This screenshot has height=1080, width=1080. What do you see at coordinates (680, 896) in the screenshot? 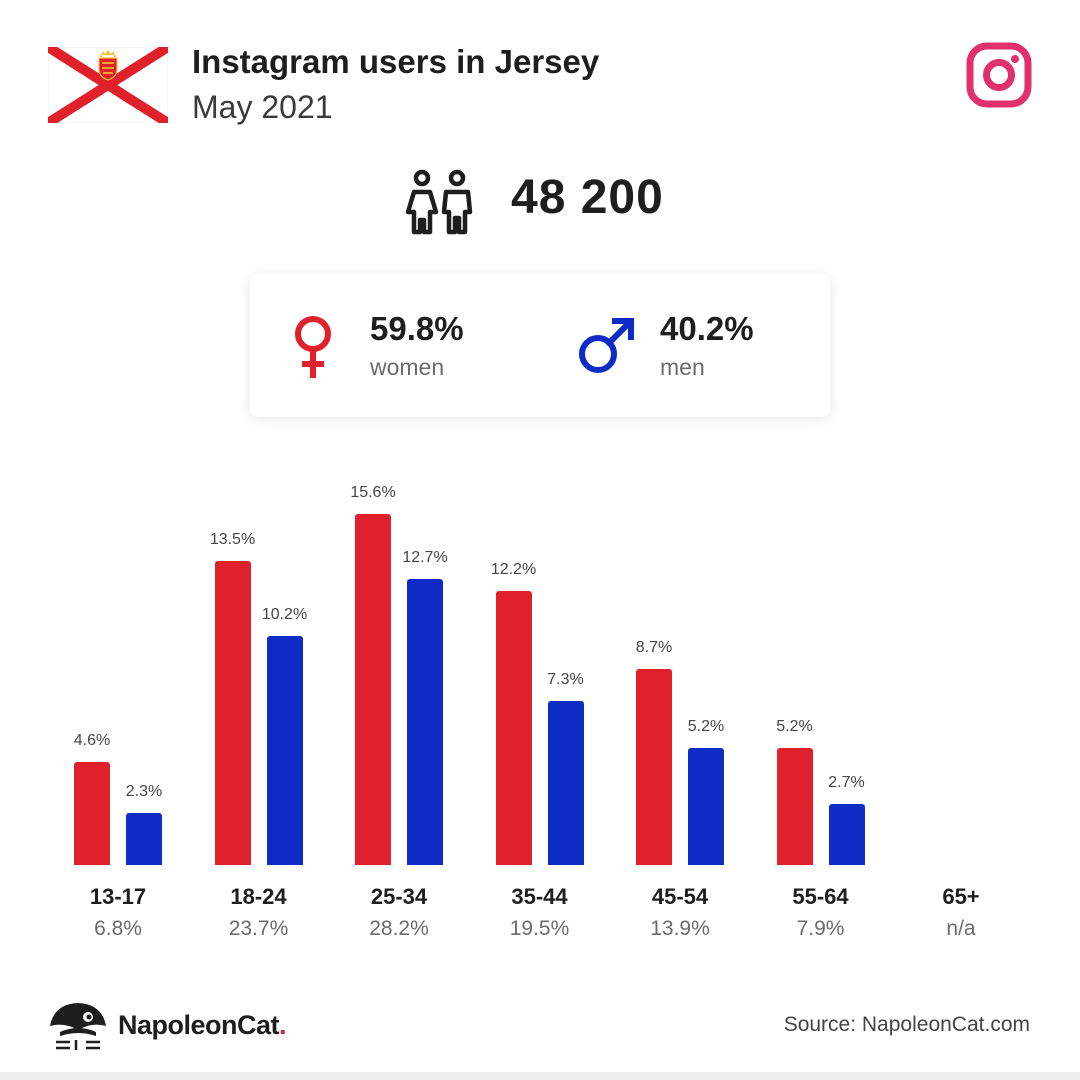
I see `age-group-label: 45-54` at bounding box center [680, 896].